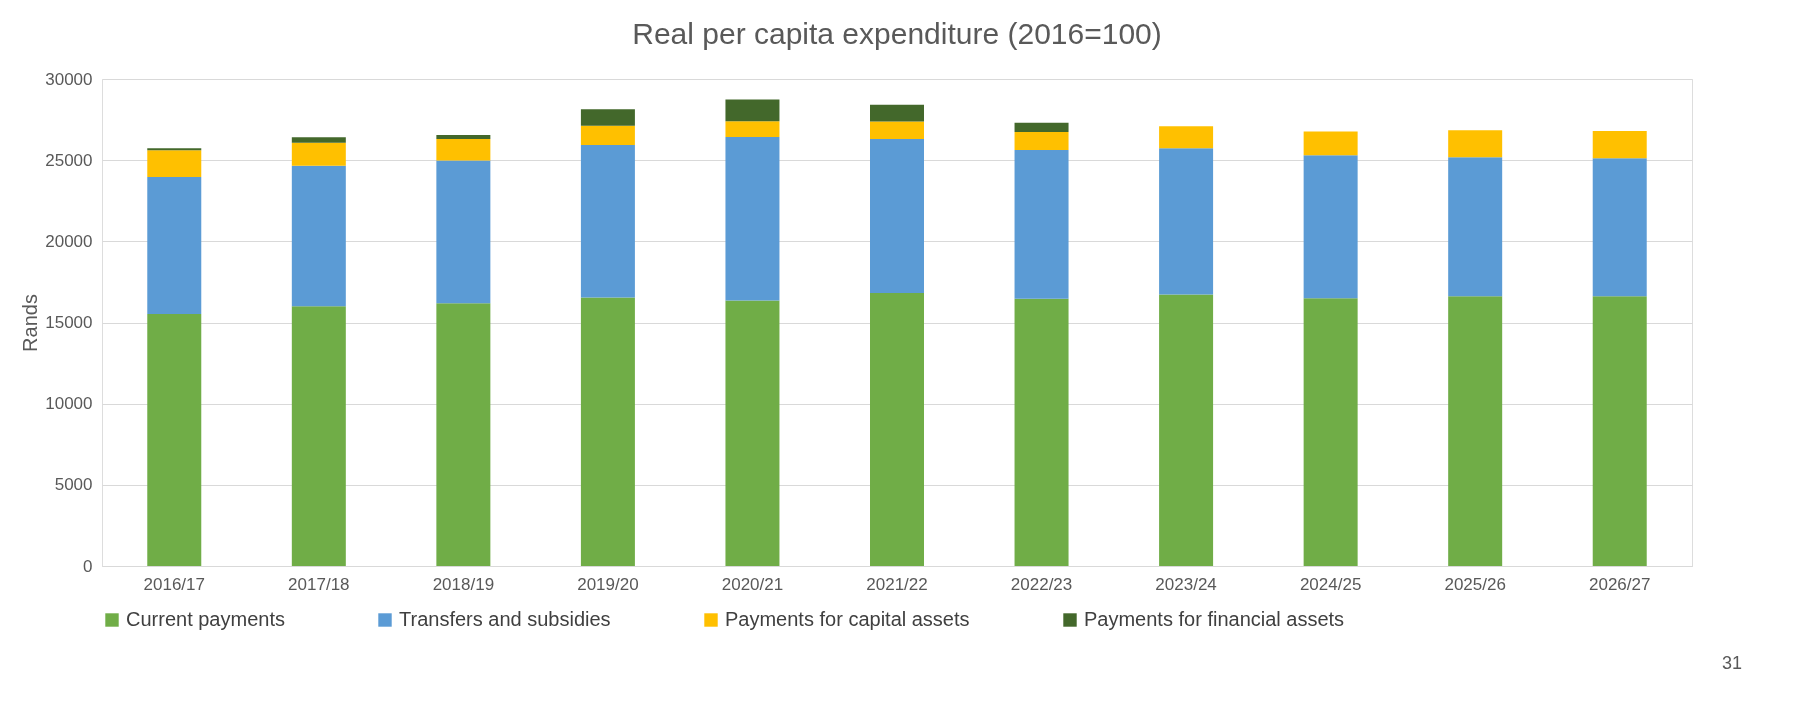 The width and height of the screenshot is (1815, 709). What do you see at coordinates (1475, 584) in the screenshot?
I see `x-tick-label: 2025/26` at bounding box center [1475, 584].